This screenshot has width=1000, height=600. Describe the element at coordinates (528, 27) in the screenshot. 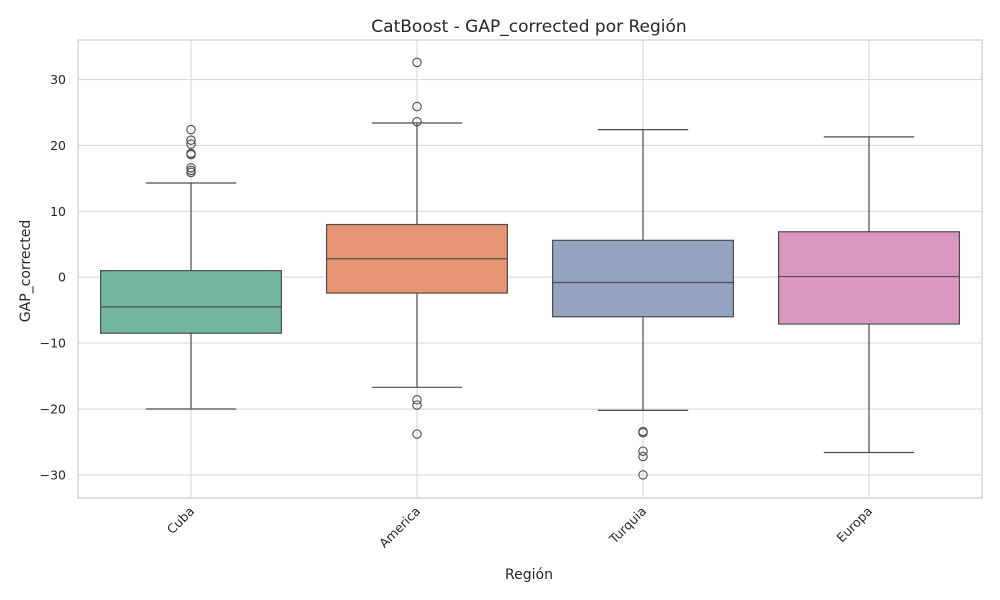

I see `chart-title: CatBoost - GAP_corrected por Región` at that location.